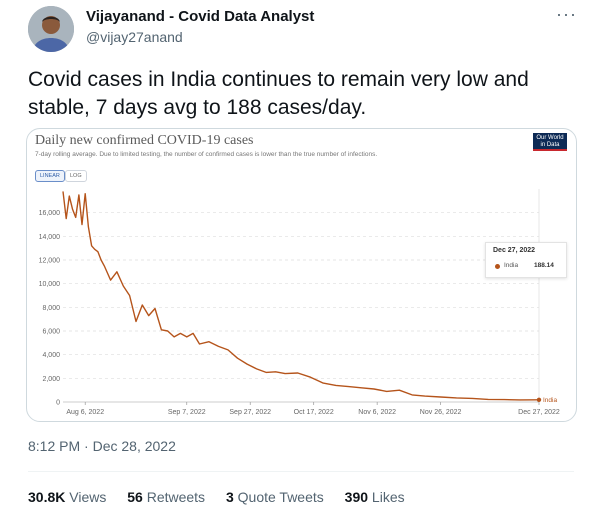 The height and width of the screenshot is (517, 600). I want to click on quote-tweets-stat: 3 Quote Tweets, so click(275, 497).